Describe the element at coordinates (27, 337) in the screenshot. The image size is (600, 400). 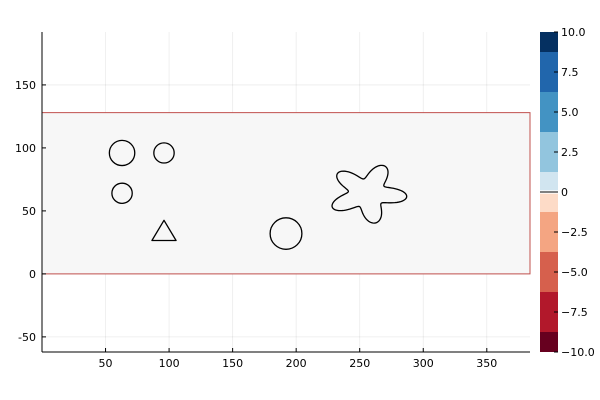
I see `y-tick-label: -50` at that location.